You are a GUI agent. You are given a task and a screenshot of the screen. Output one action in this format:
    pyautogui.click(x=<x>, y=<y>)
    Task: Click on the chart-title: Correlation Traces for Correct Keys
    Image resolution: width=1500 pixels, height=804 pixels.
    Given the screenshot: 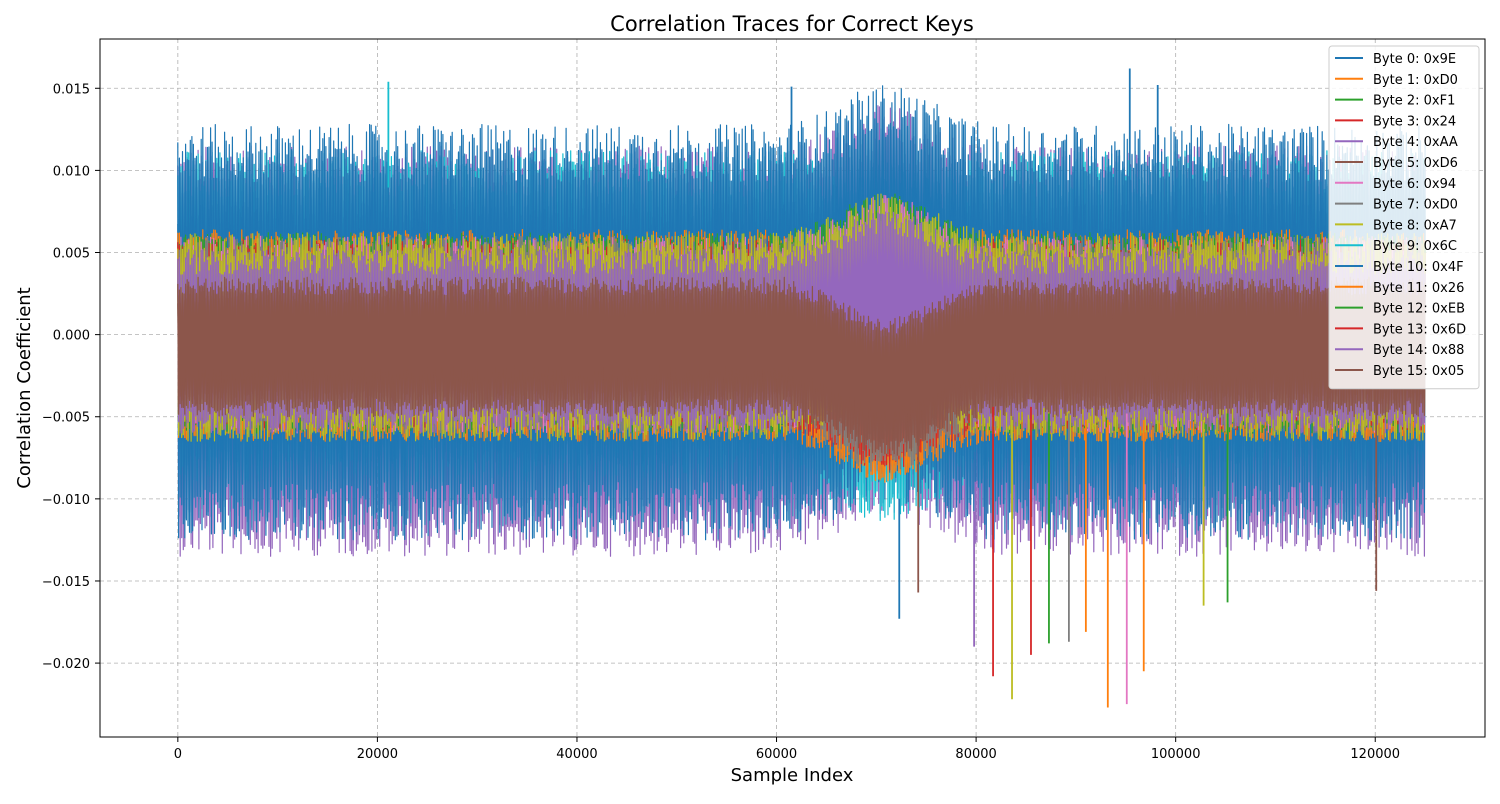 What is the action you would take?
    pyautogui.click(x=792, y=24)
    